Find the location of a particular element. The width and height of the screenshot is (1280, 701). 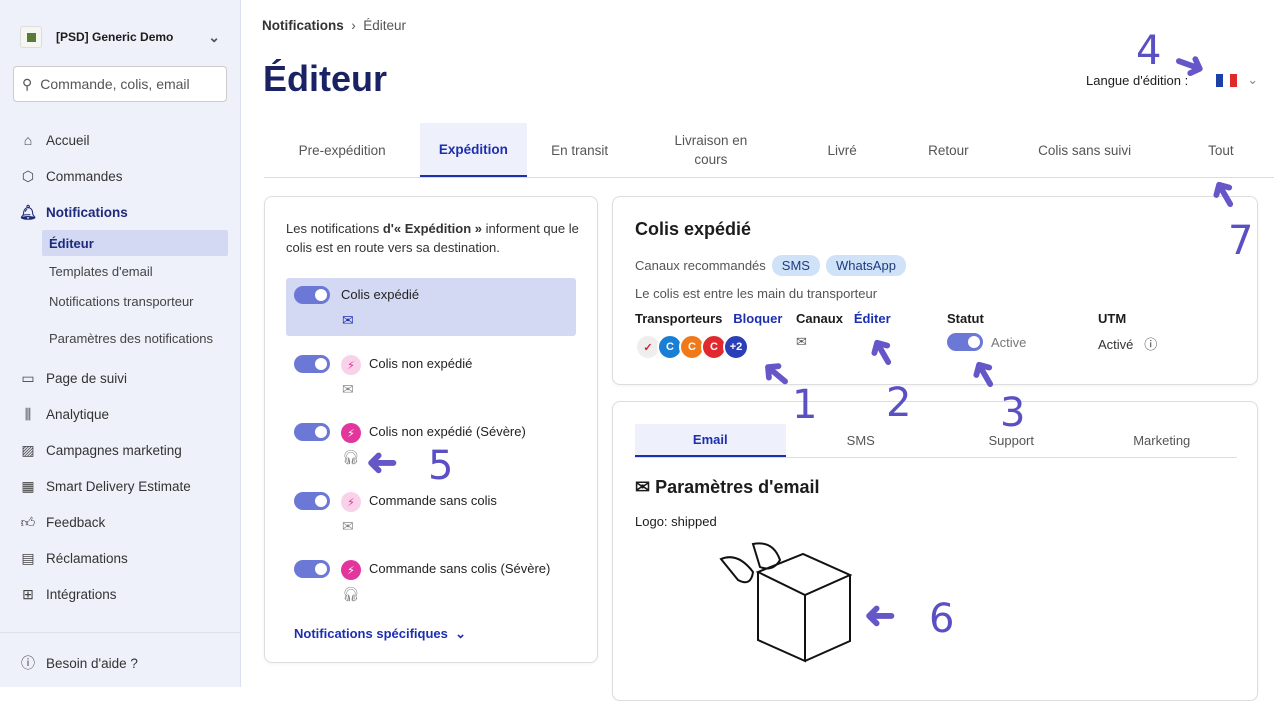

tab-en-transit: En transit is located at coordinates (580, 150).